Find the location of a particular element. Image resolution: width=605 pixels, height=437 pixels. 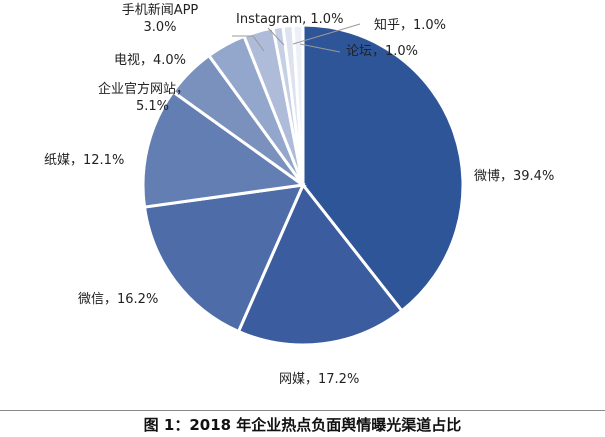

data-label-6: 电视，4.0% is located at coordinates (150, 60).